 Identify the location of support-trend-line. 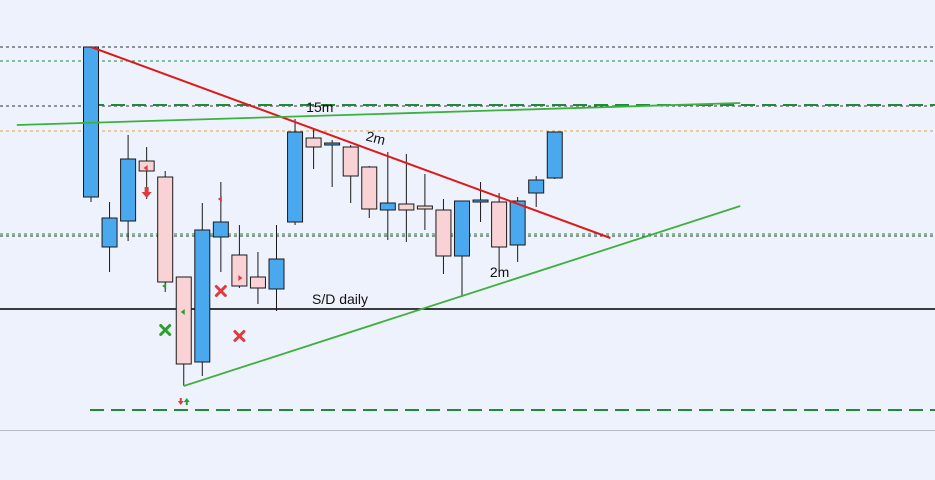
(378, 114).